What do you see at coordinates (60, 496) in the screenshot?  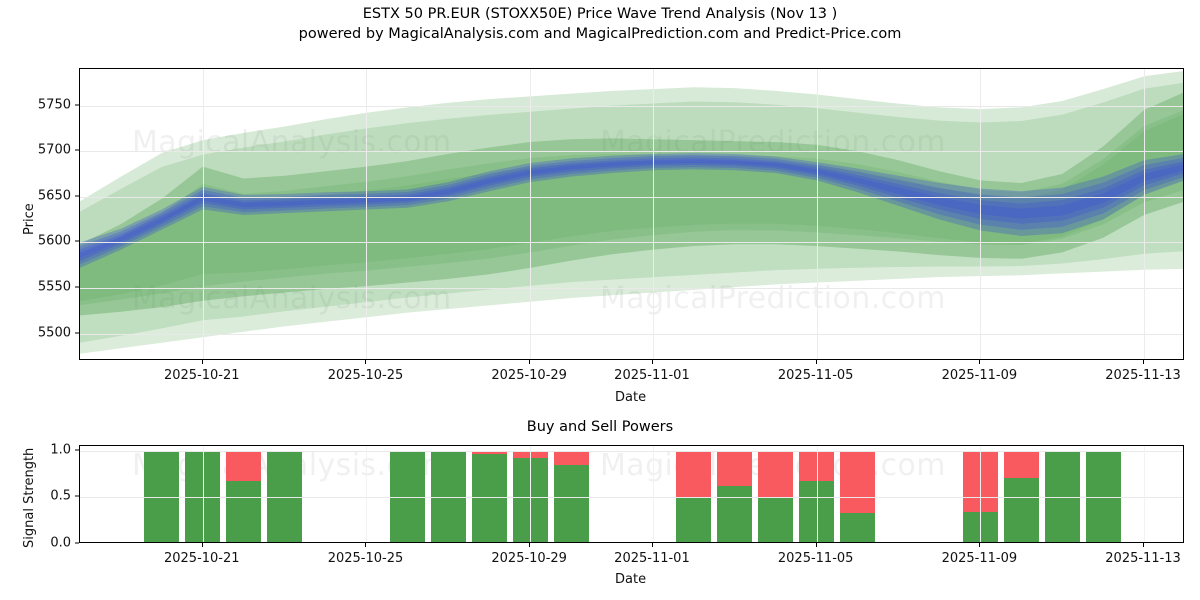 I see `bar-y-tick-label: 0.5` at bounding box center [60, 496].